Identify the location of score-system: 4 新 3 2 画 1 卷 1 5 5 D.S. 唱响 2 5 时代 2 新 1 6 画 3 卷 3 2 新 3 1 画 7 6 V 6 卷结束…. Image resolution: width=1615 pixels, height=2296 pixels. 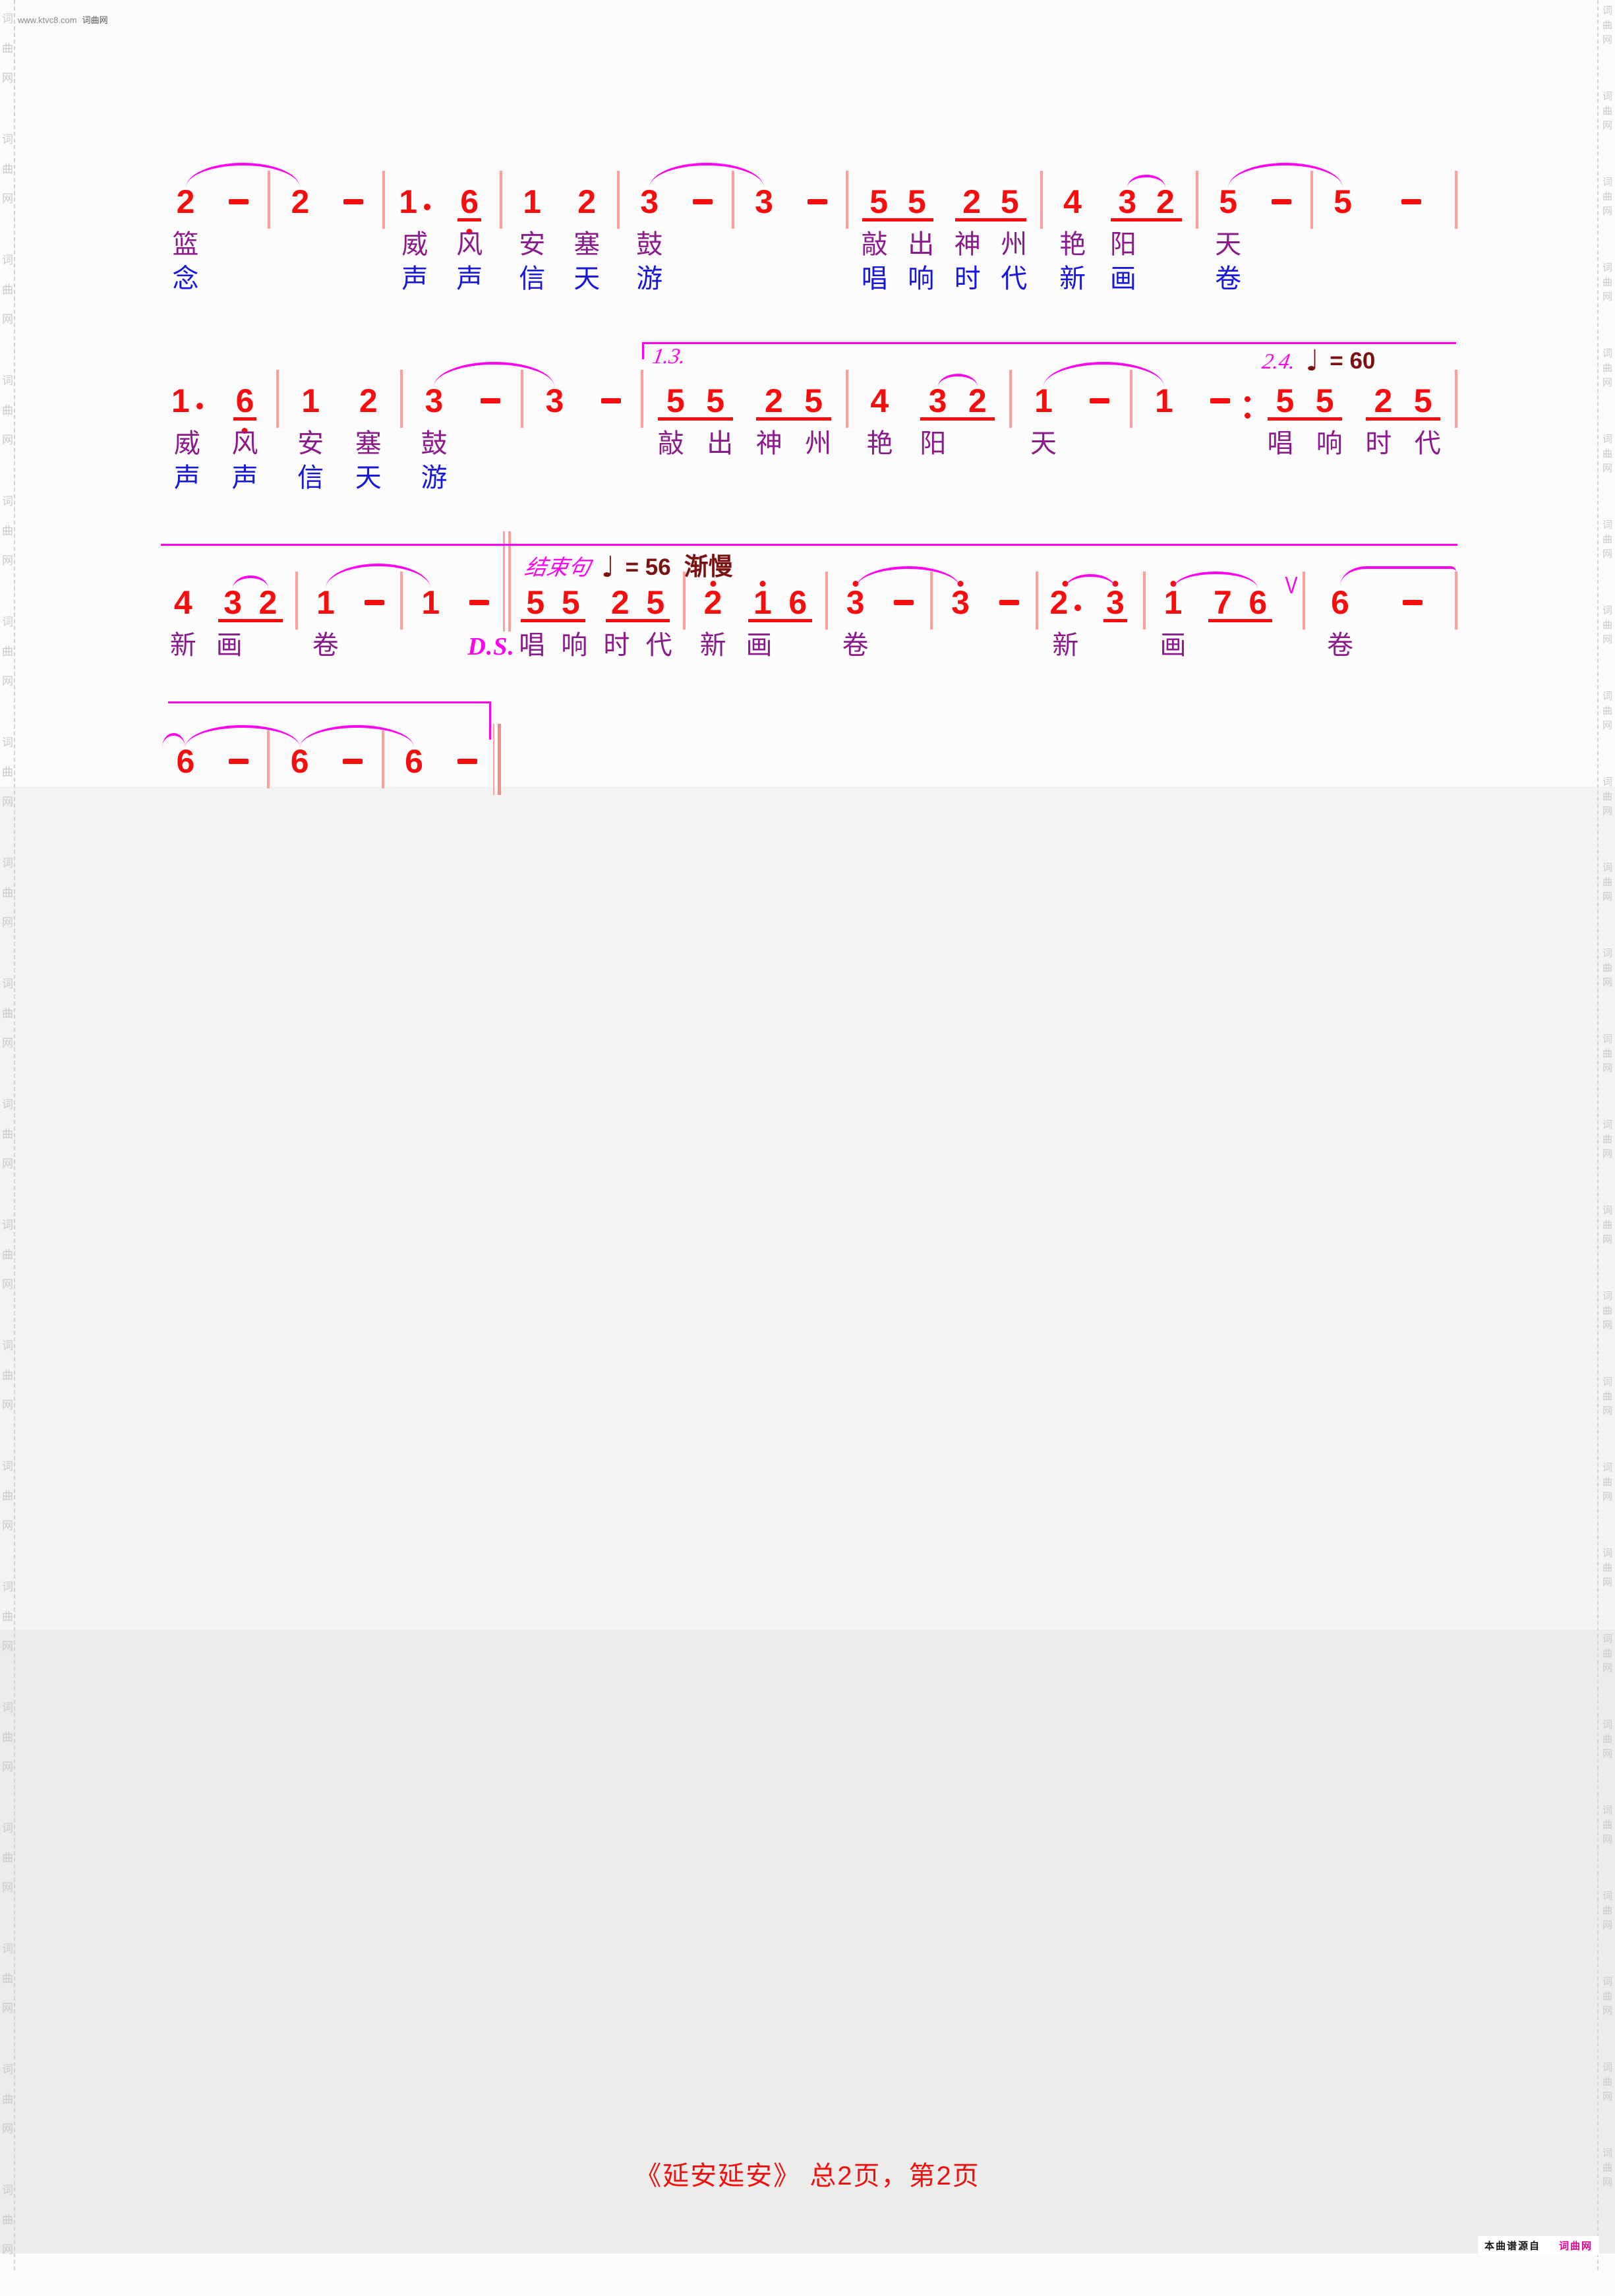
(809, 614).